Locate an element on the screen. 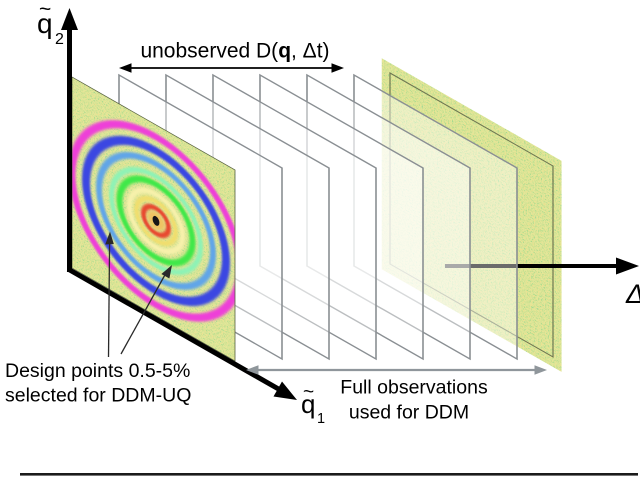  q1-label-subscript: 1 is located at coordinates (321, 419).